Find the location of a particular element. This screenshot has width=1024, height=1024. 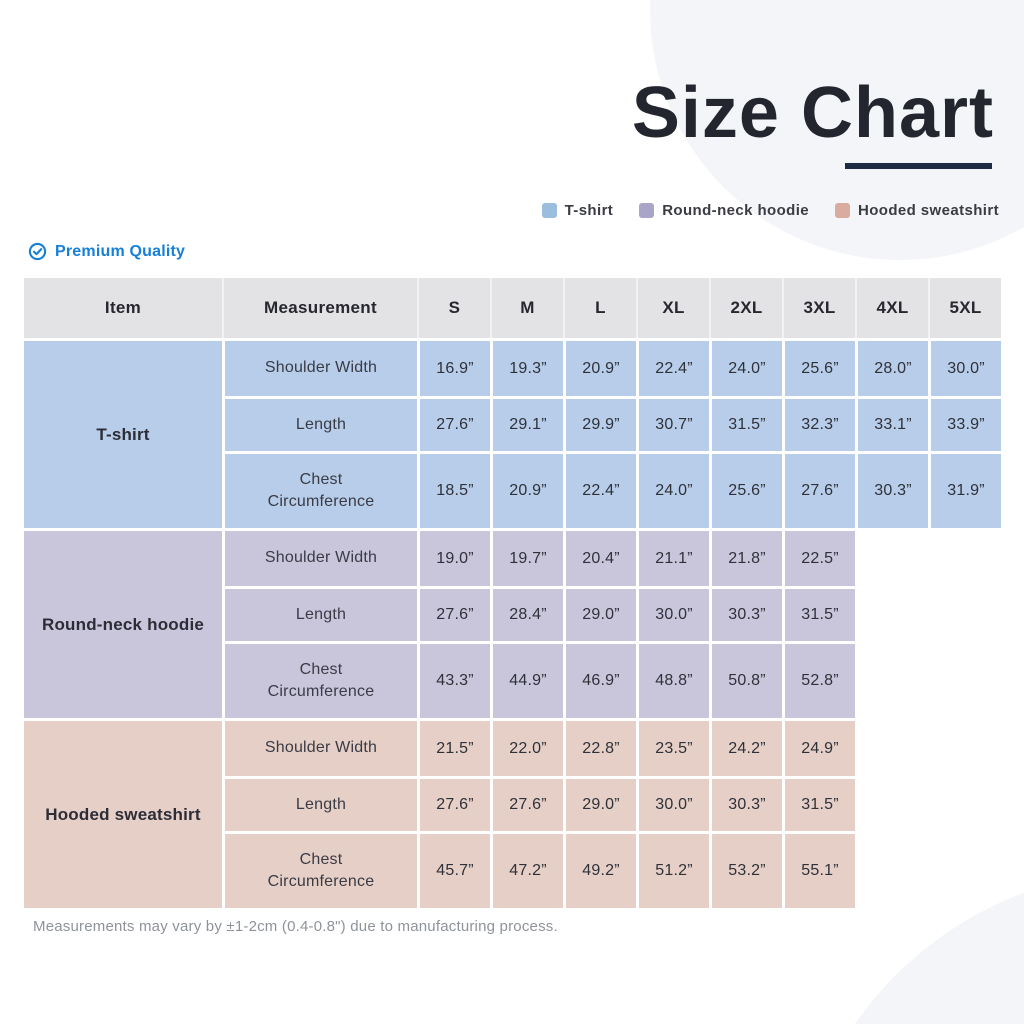

value-cell: 21.1” is located at coordinates (672, 558).